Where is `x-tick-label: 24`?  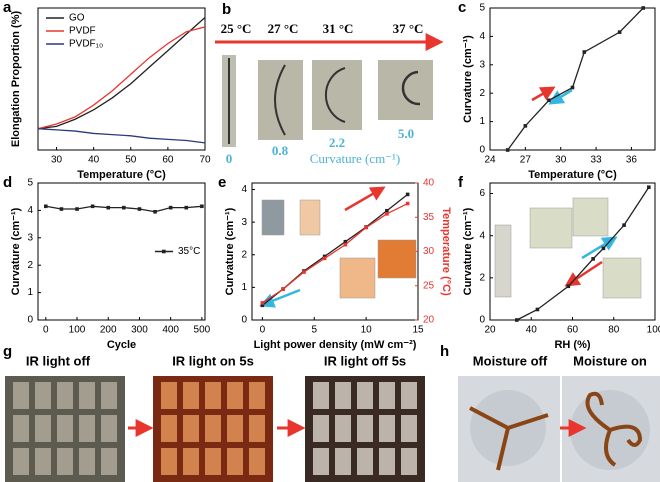
x-tick-label: 24 is located at coordinates (490, 160).